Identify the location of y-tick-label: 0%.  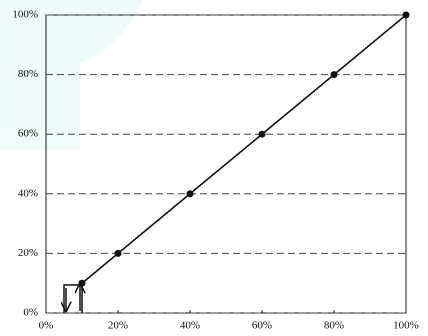
(30, 313).